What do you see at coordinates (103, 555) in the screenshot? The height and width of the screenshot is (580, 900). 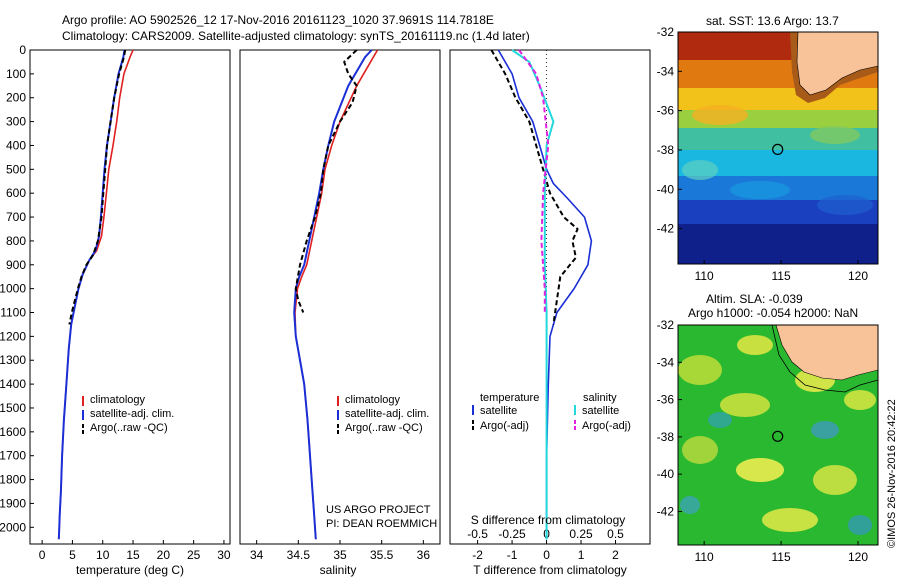 I see `x-tick-label: 10` at bounding box center [103, 555].